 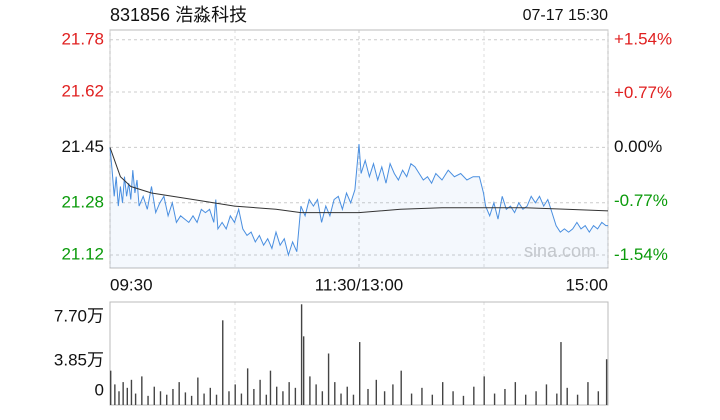 What do you see at coordinates (79, 315) in the screenshot?
I see `y-tick-label: 7.70万` at bounding box center [79, 315].